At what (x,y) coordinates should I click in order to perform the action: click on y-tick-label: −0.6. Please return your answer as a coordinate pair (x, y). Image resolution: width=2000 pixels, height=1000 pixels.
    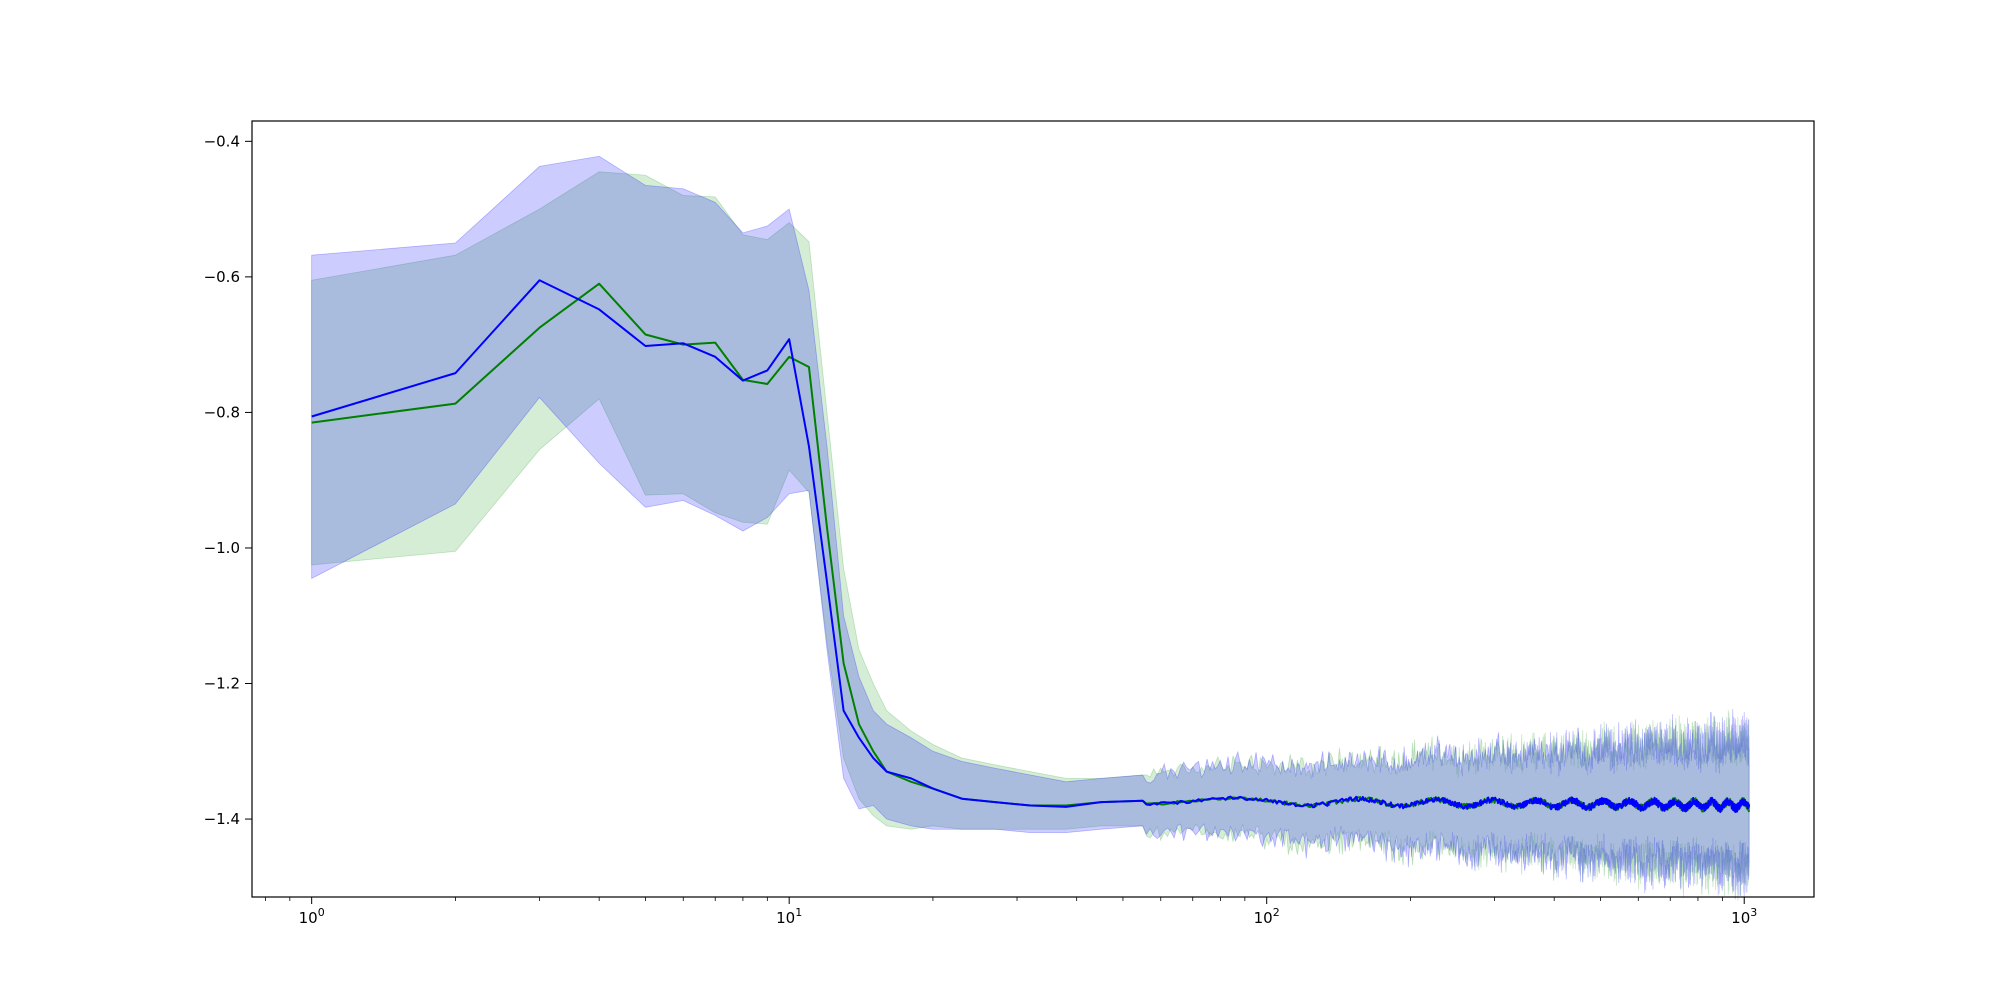
    Looking at the image, I should click on (222, 277).